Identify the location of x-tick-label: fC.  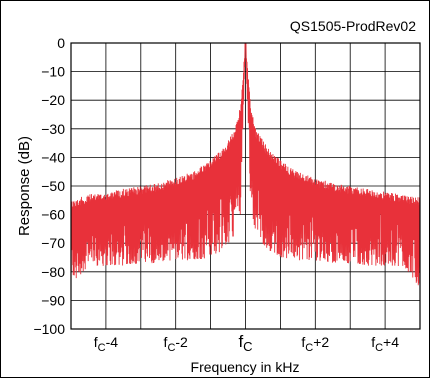
(245, 343).